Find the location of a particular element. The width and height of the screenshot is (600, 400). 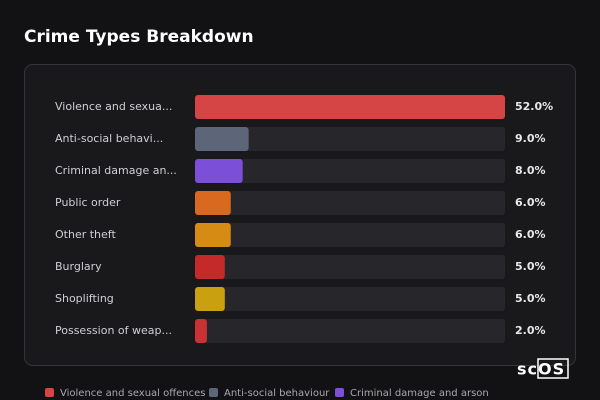

category-label: Public order is located at coordinates (88, 202).